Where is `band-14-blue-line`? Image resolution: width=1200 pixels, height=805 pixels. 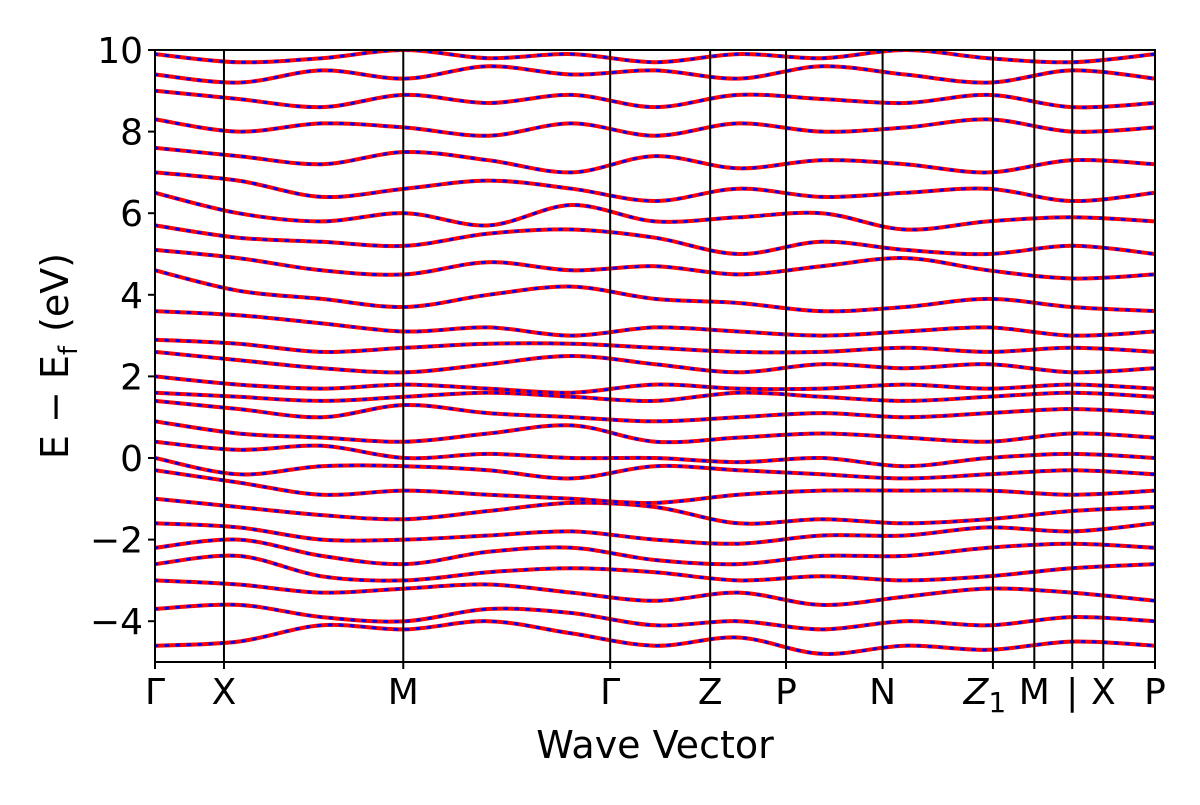 band-14-blue-line is located at coordinates (655, 362).